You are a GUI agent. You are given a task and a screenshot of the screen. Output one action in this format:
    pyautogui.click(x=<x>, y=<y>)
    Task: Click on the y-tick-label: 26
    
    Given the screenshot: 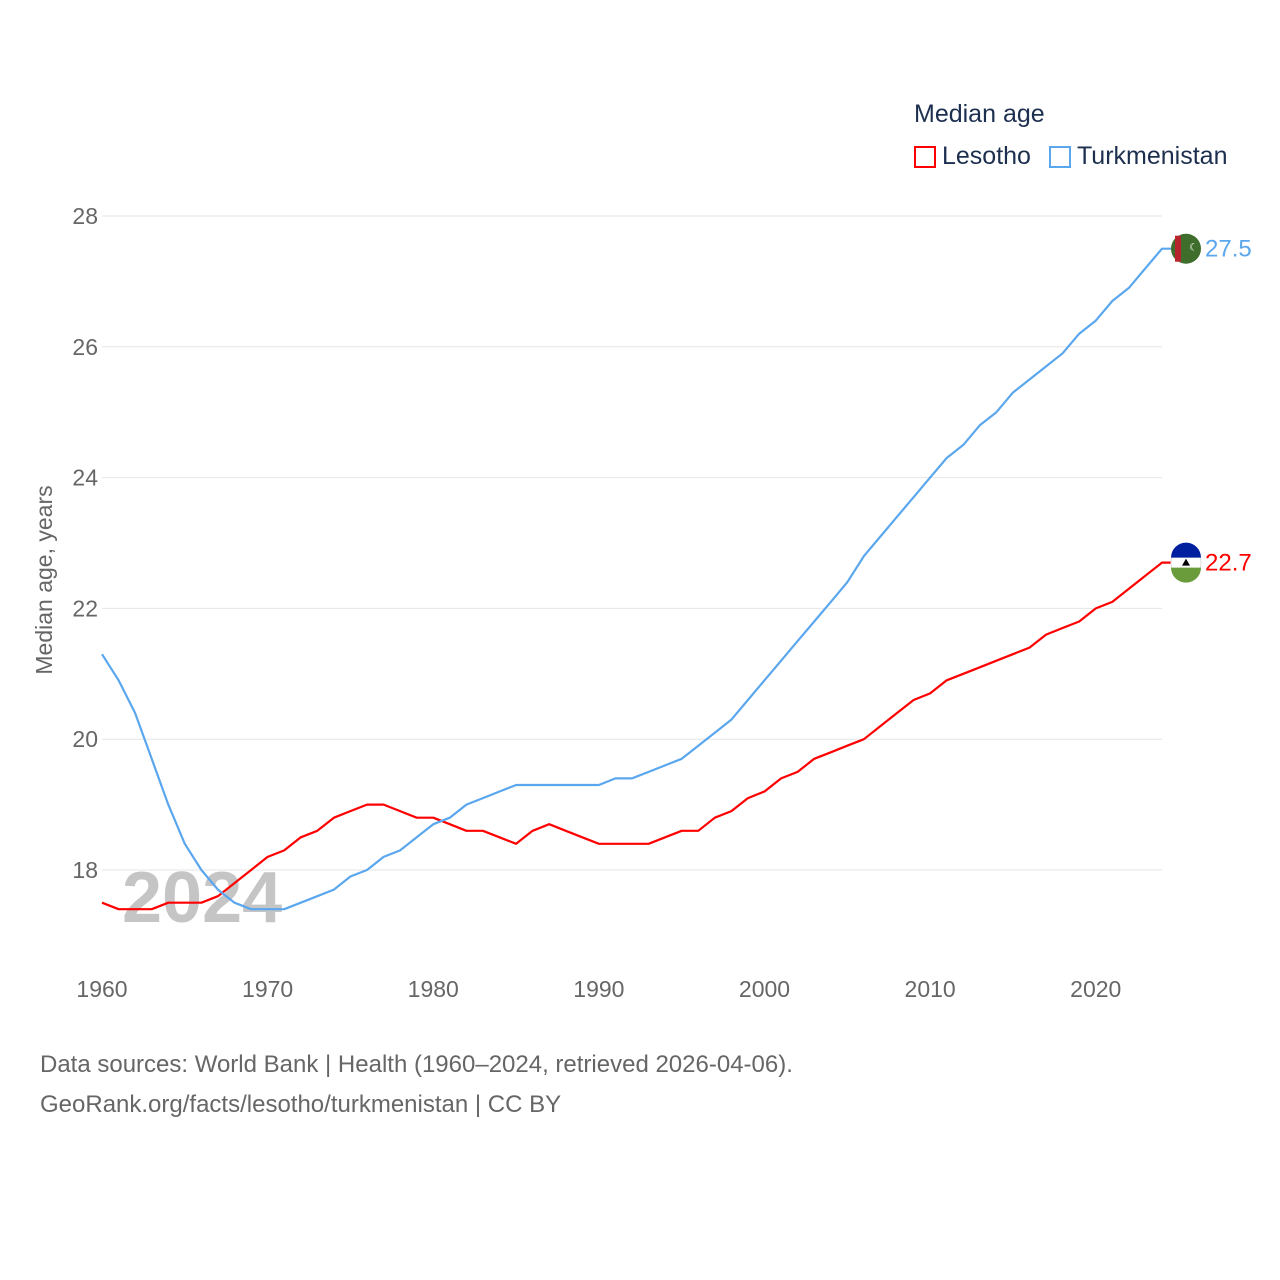 What is the action you would take?
    pyautogui.click(x=85, y=347)
    